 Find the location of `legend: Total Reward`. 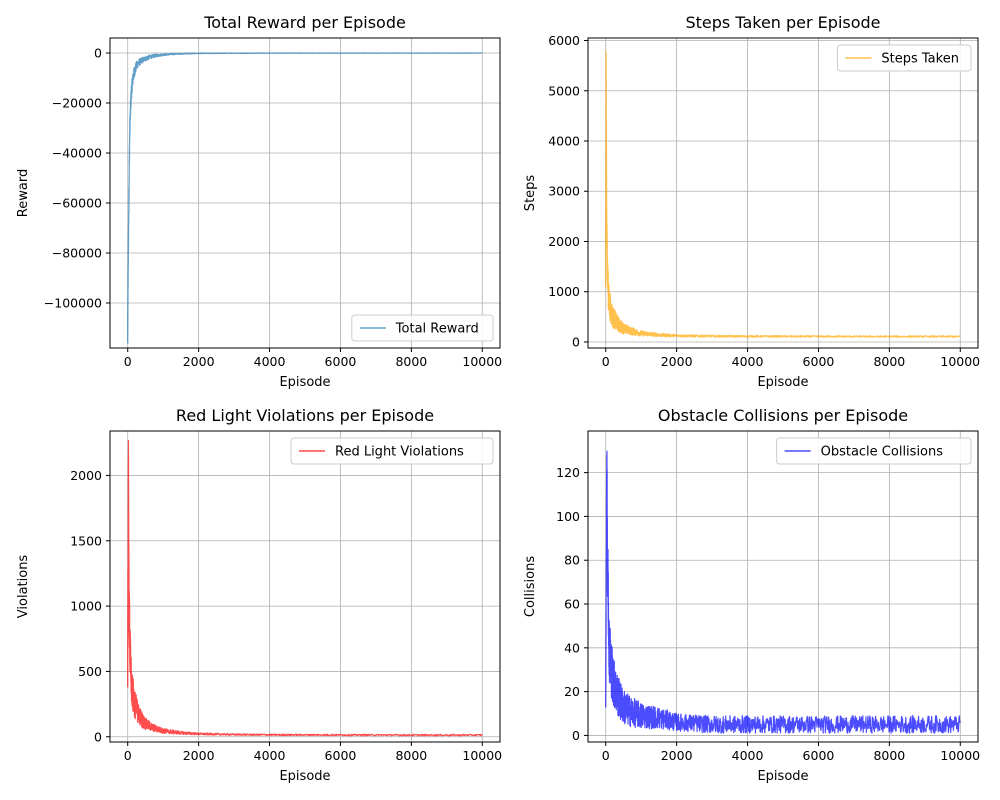

legend: Total Reward is located at coordinates (422, 328).